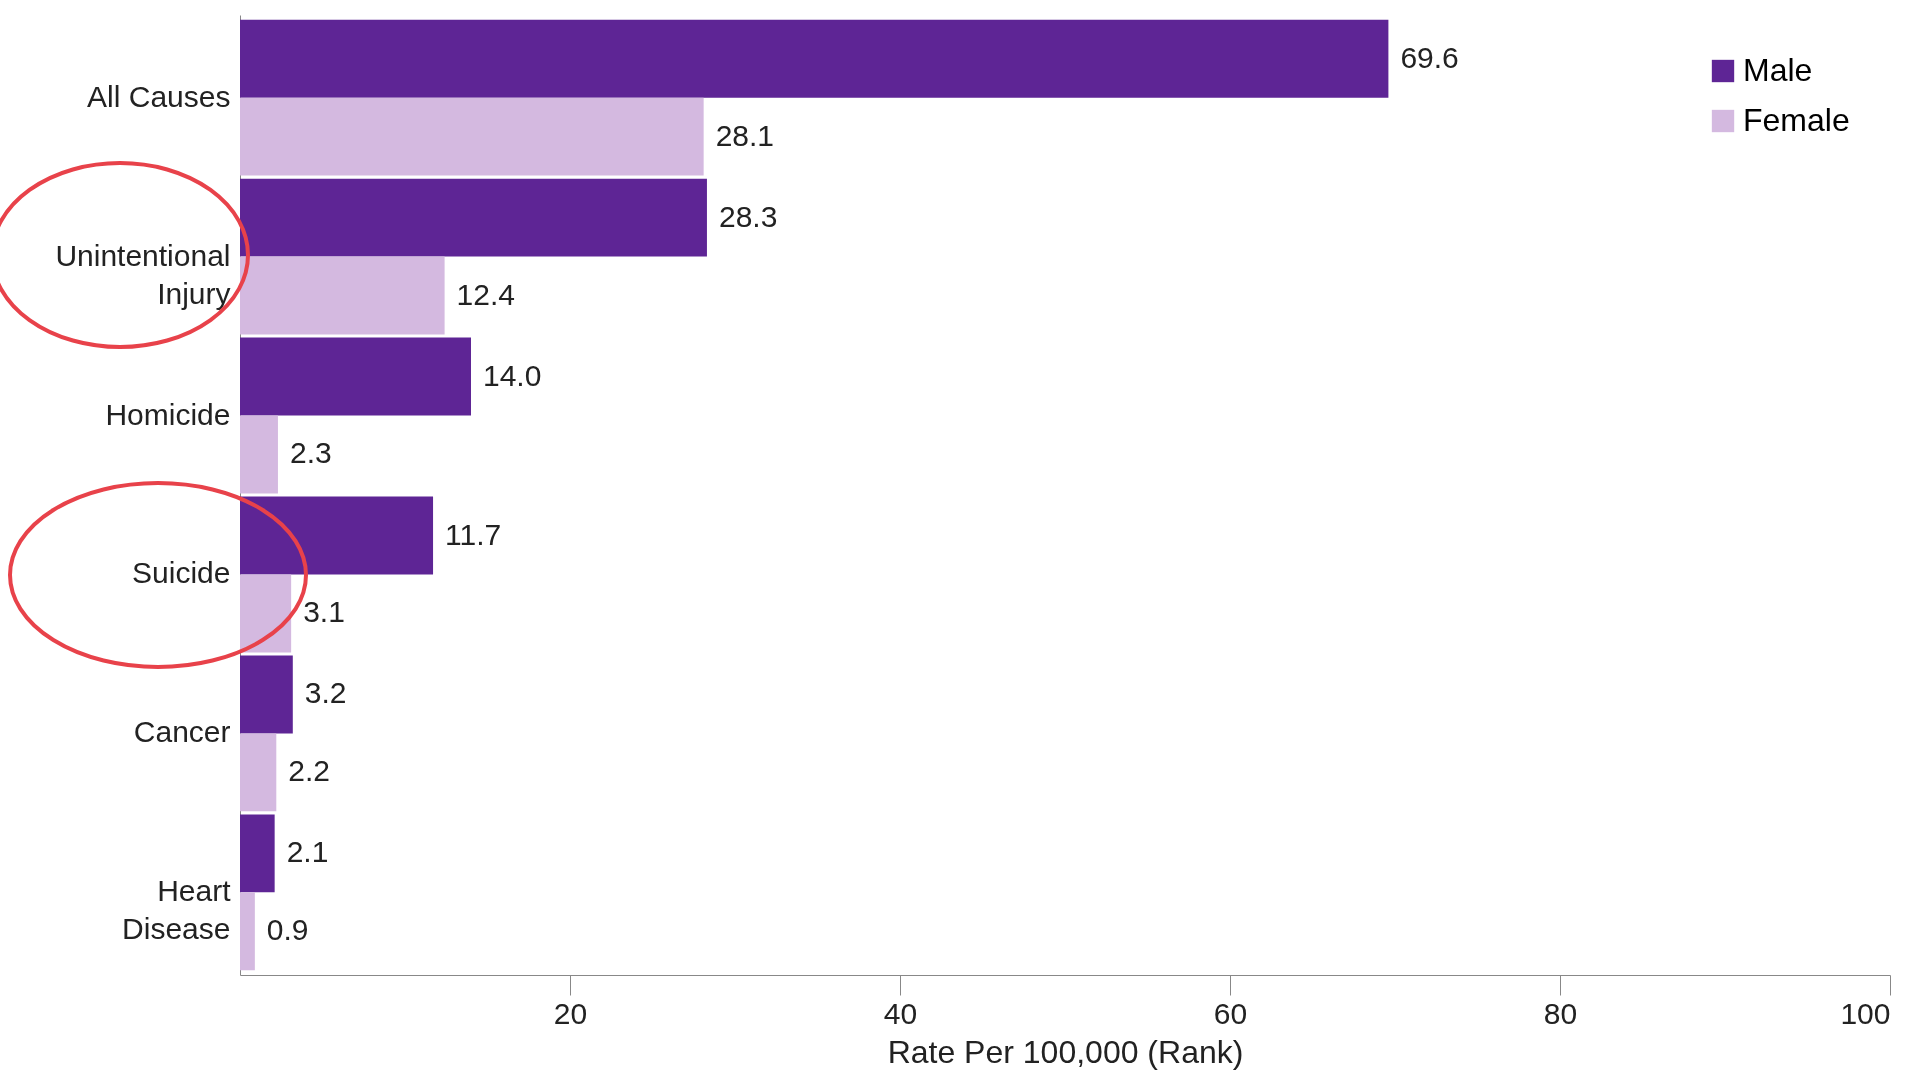 This screenshot has width=1920, height=1088. Describe the element at coordinates (325, 693) in the screenshot. I see `data-label: 3.2` at that location.